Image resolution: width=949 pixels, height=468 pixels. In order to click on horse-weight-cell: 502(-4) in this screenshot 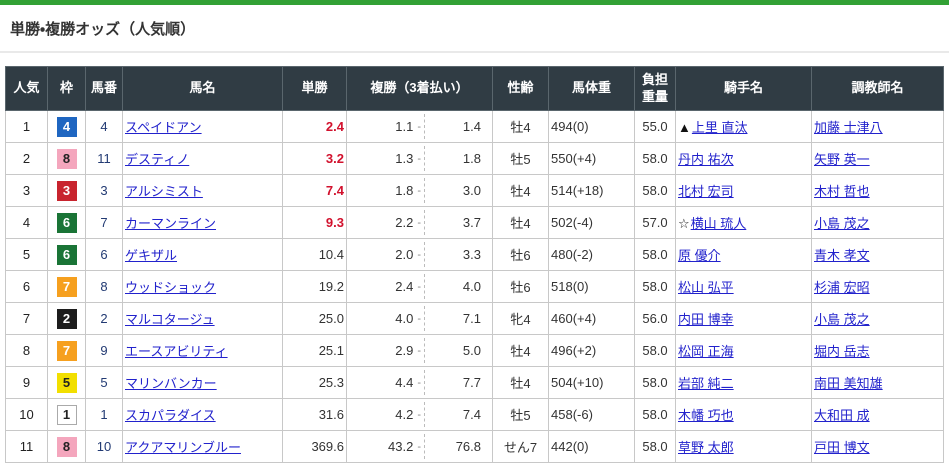, I will do `click(591, 222)`.